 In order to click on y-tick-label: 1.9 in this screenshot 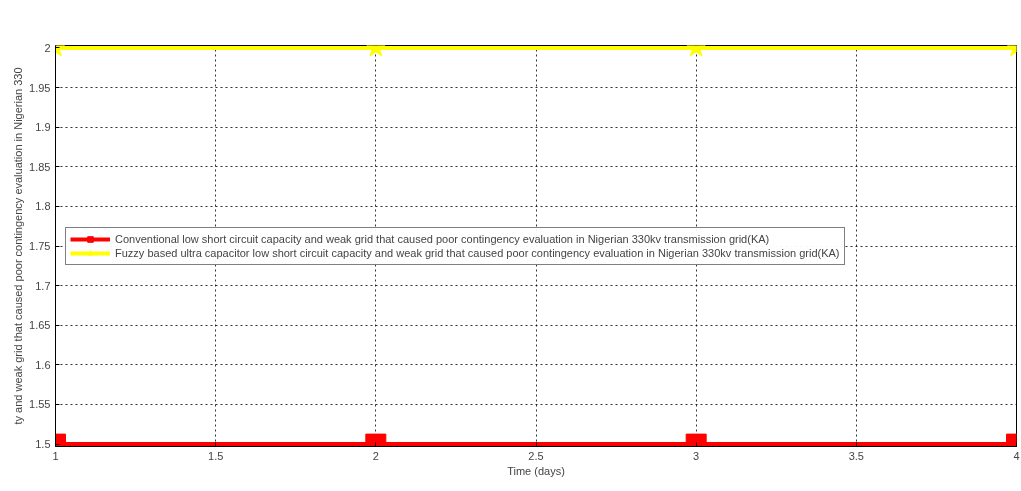, I will do `click(43, 127)`.